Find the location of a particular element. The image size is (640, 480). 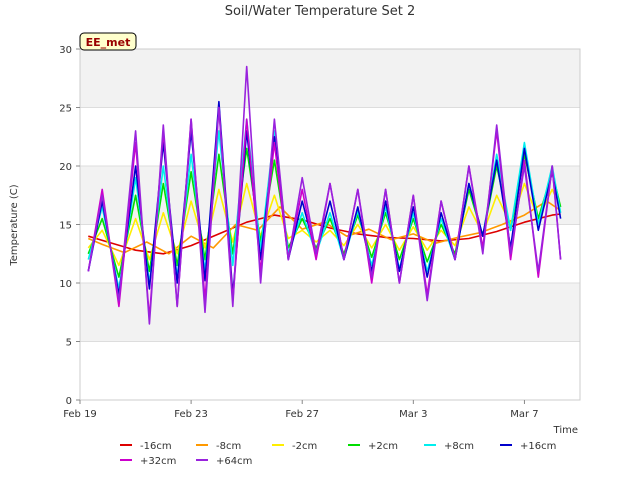

legend-label: +32cm is located at coordinates (158, 461).